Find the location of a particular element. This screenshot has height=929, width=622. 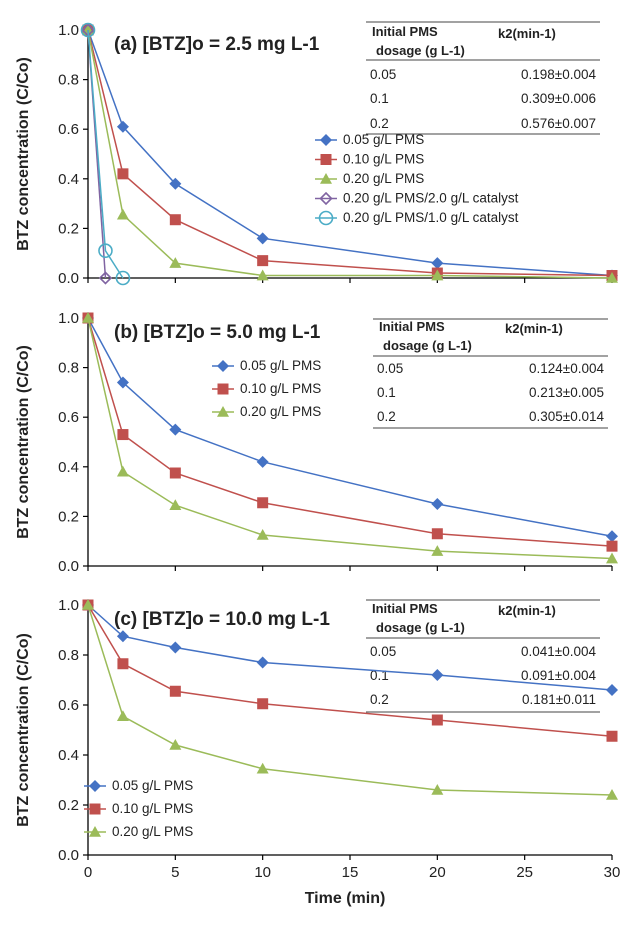

x-tick-label: 5 is located at coordinates (175, 872).